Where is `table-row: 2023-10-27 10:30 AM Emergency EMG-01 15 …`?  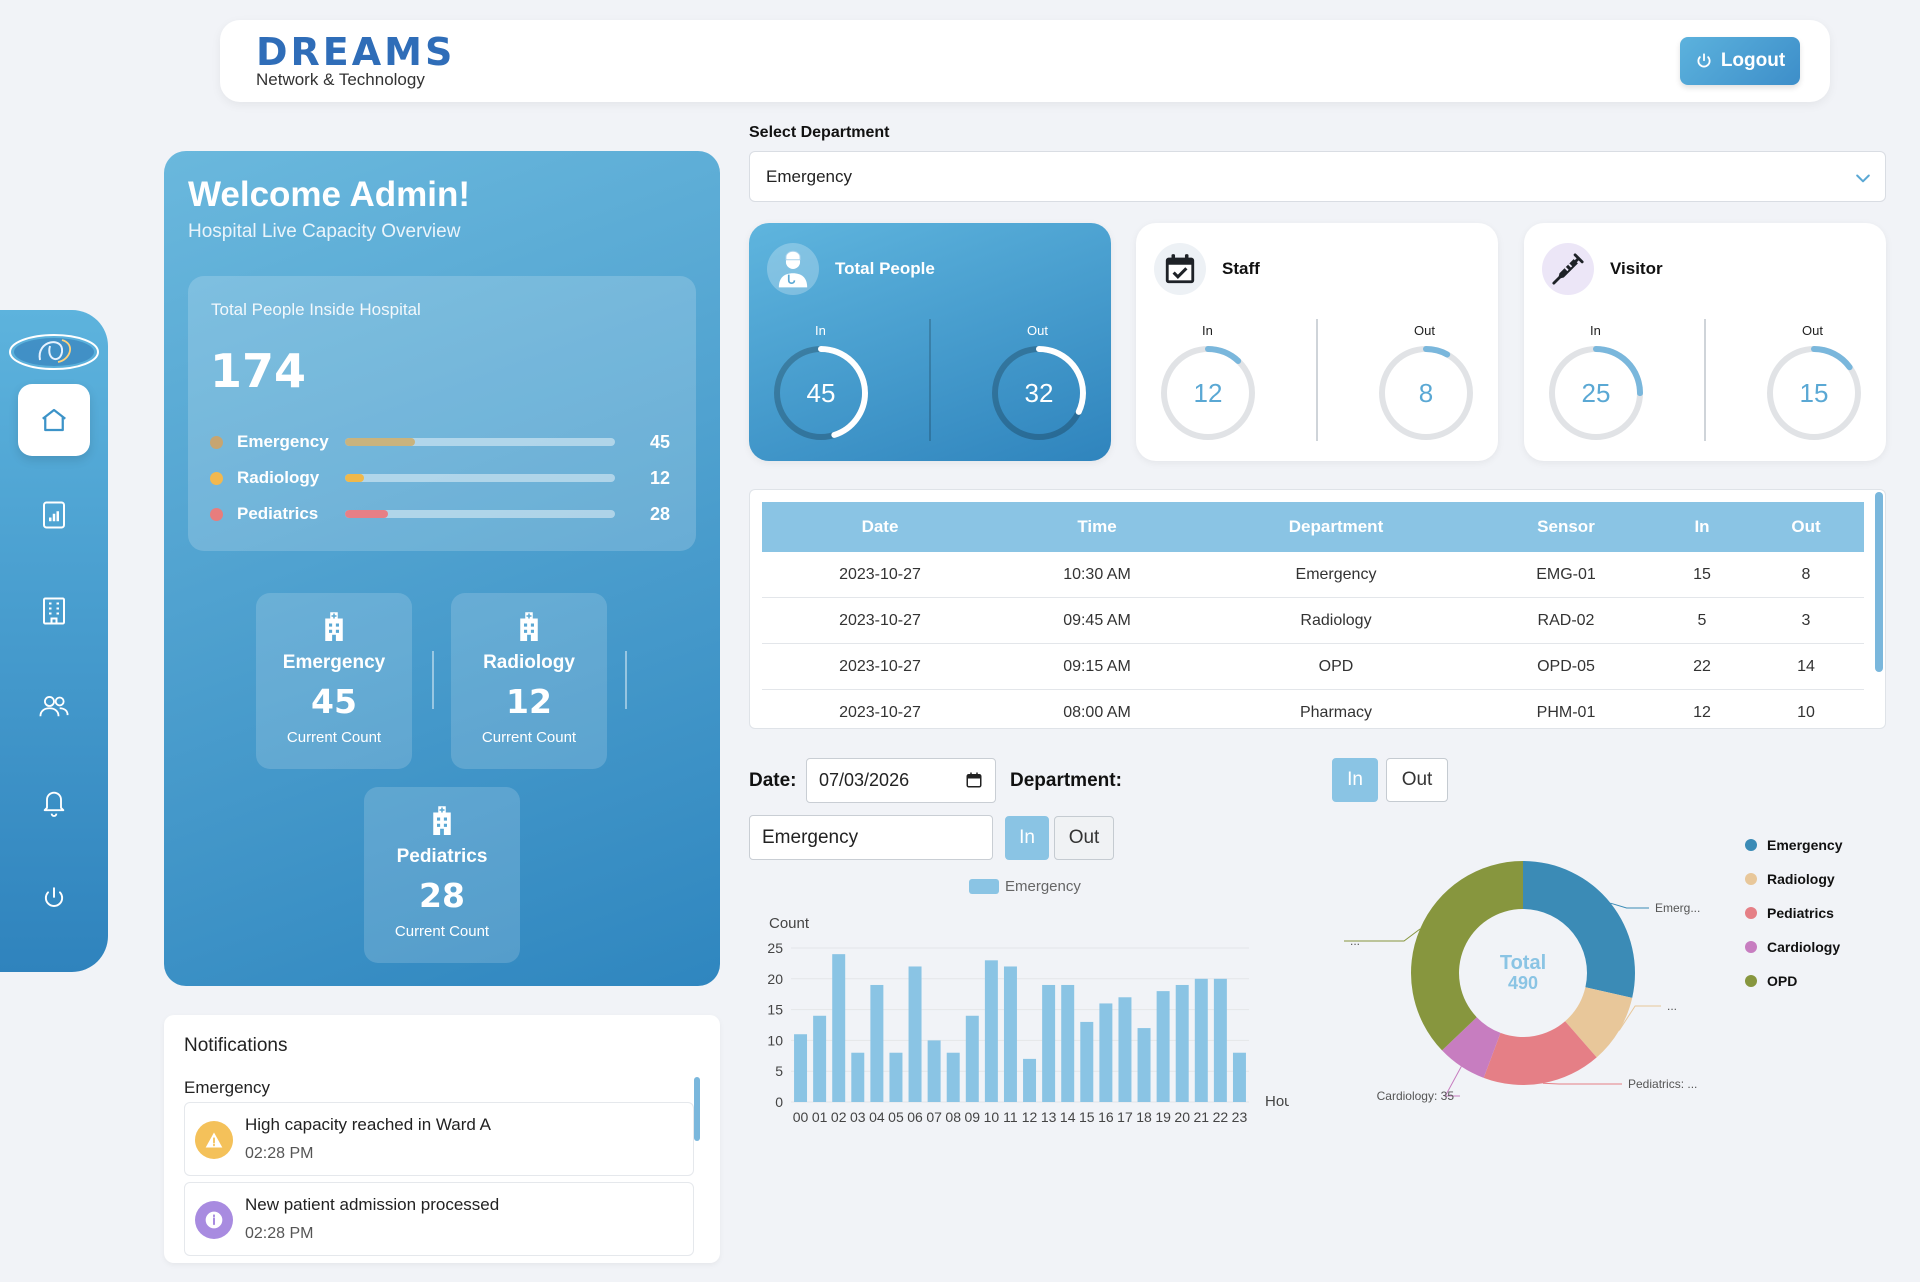
table-row: 2023-10-27 10:30 AM Emergency EMG-01 15 … is located at coordinates (1313, 575).